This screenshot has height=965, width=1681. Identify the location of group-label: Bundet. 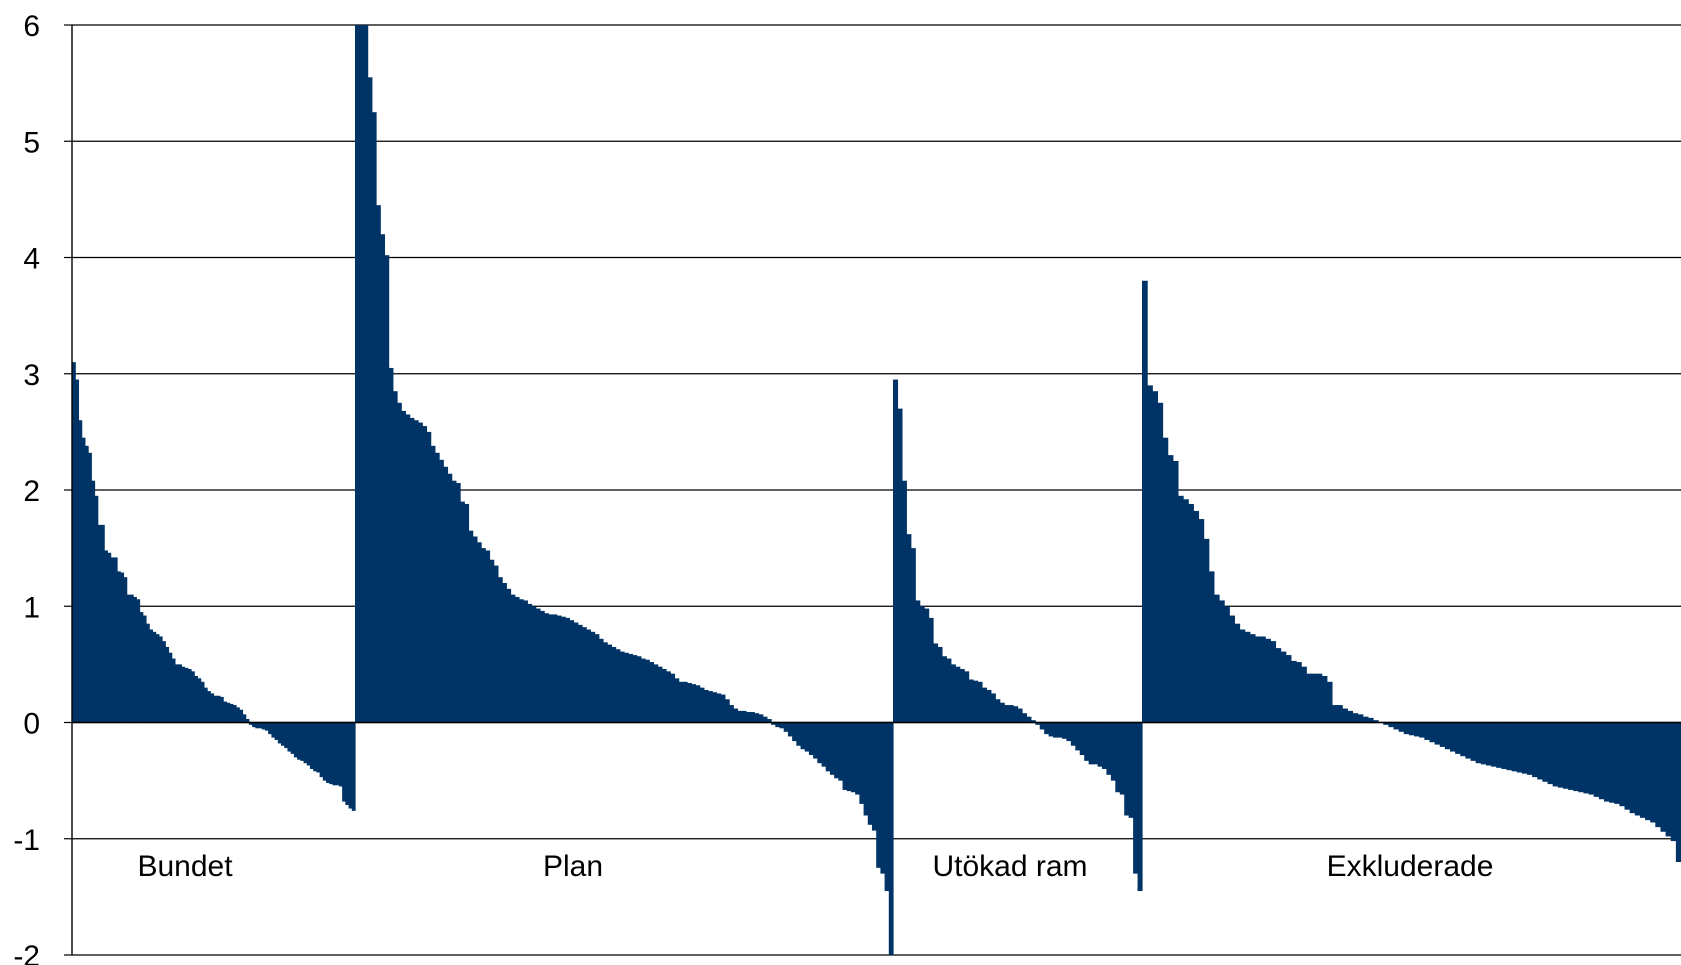
(185, 866).